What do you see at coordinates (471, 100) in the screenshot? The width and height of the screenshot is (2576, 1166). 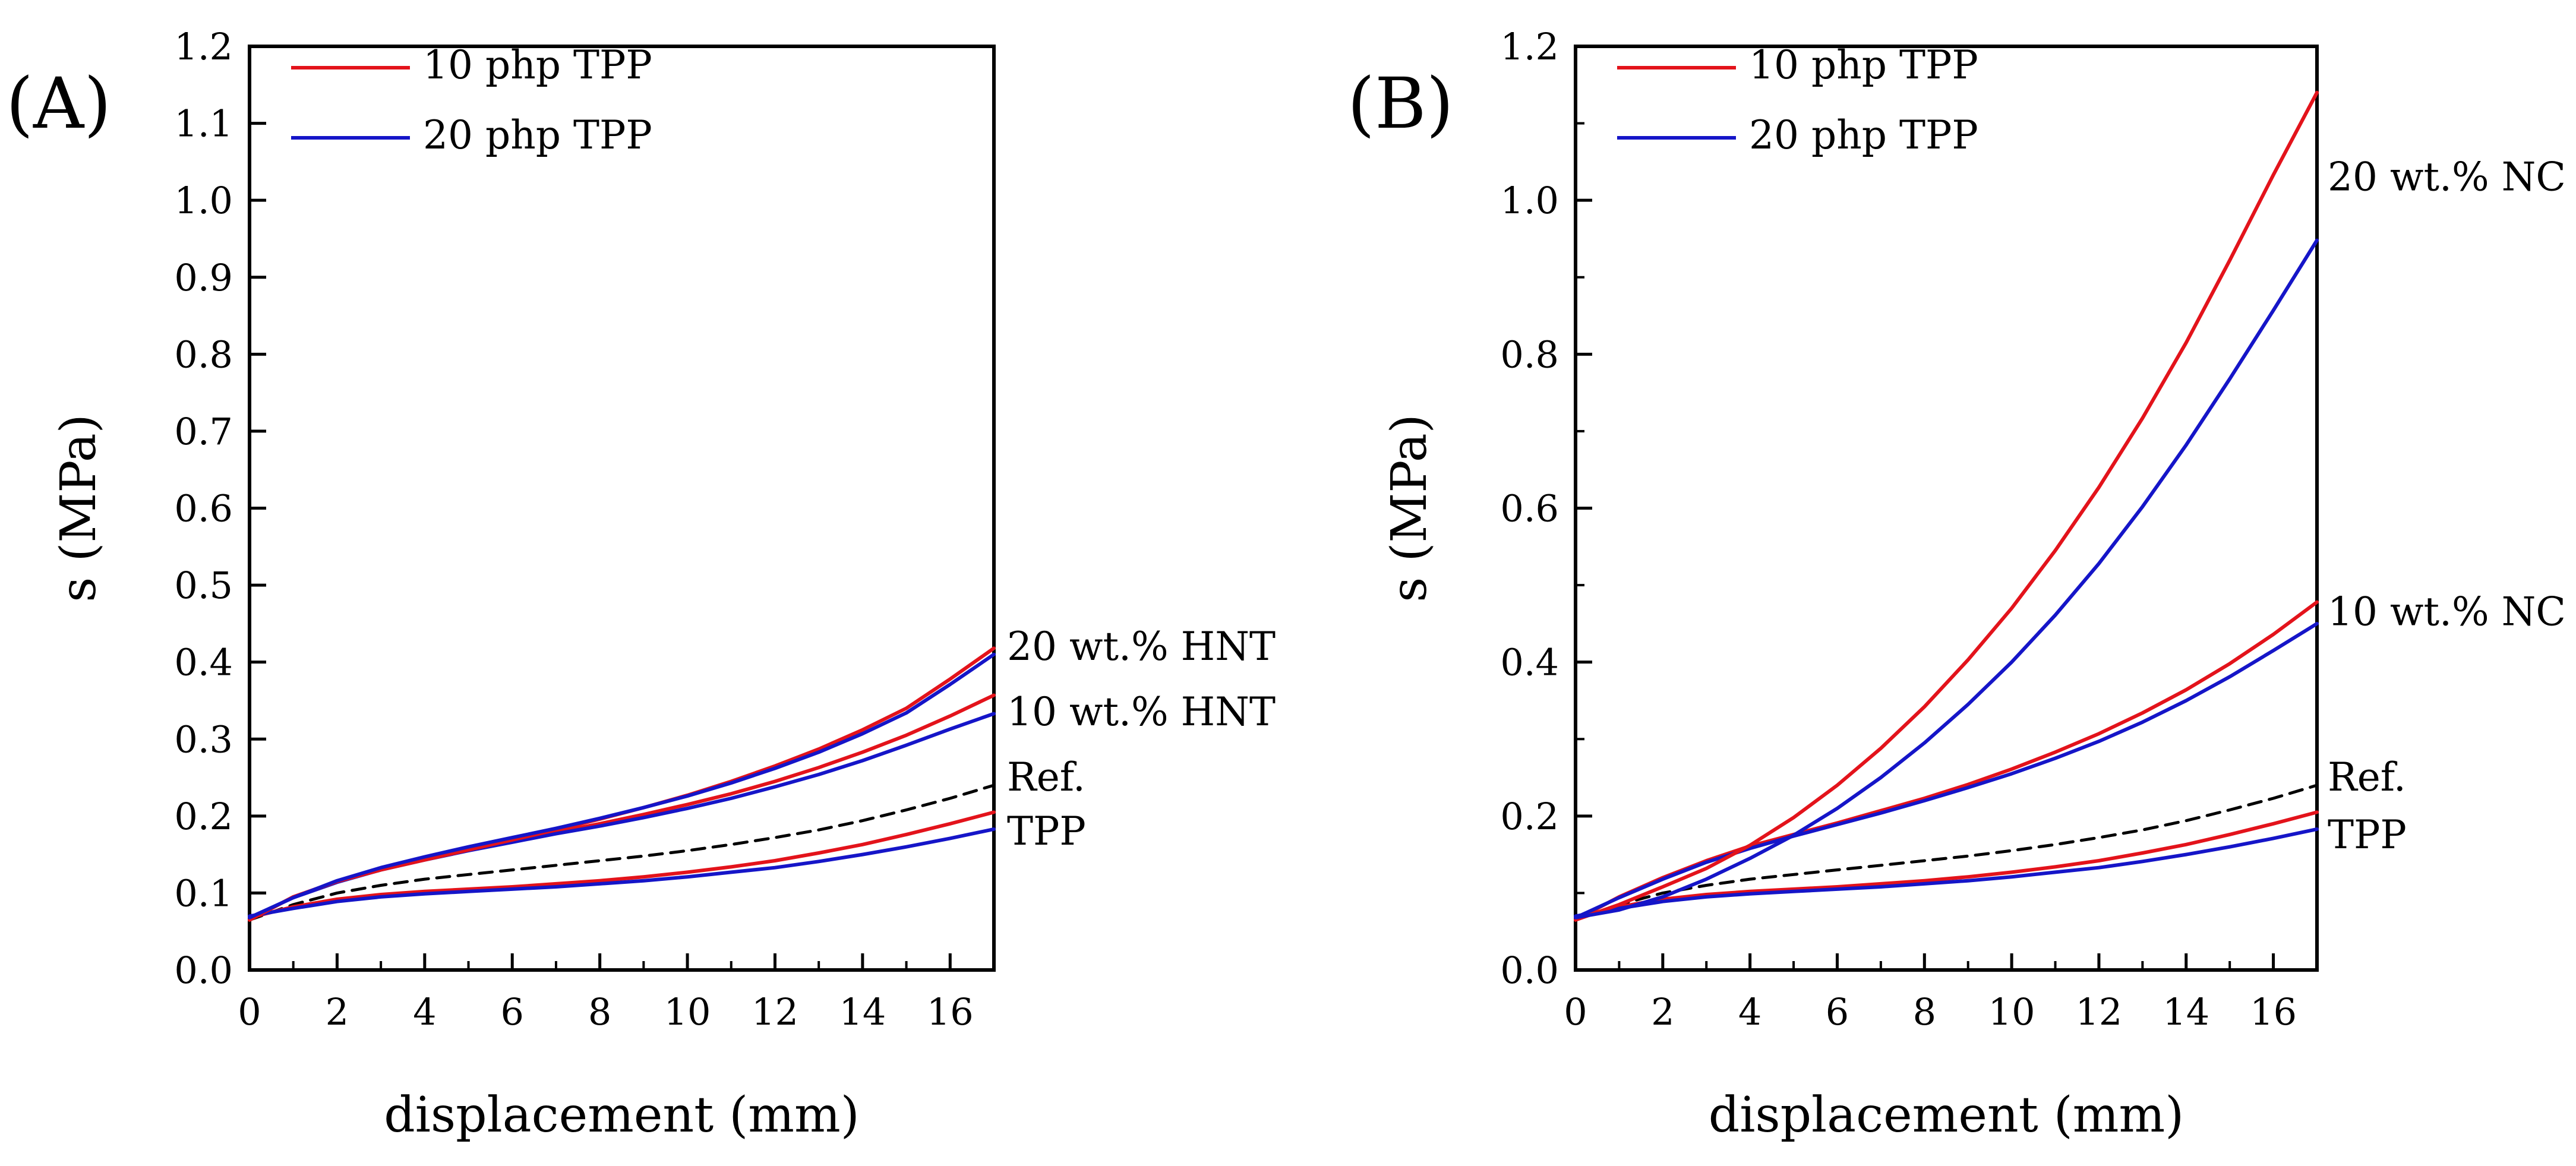 I see `legend-a: 10 php TPP 20 php TPP` at bounding box center [471, 100].